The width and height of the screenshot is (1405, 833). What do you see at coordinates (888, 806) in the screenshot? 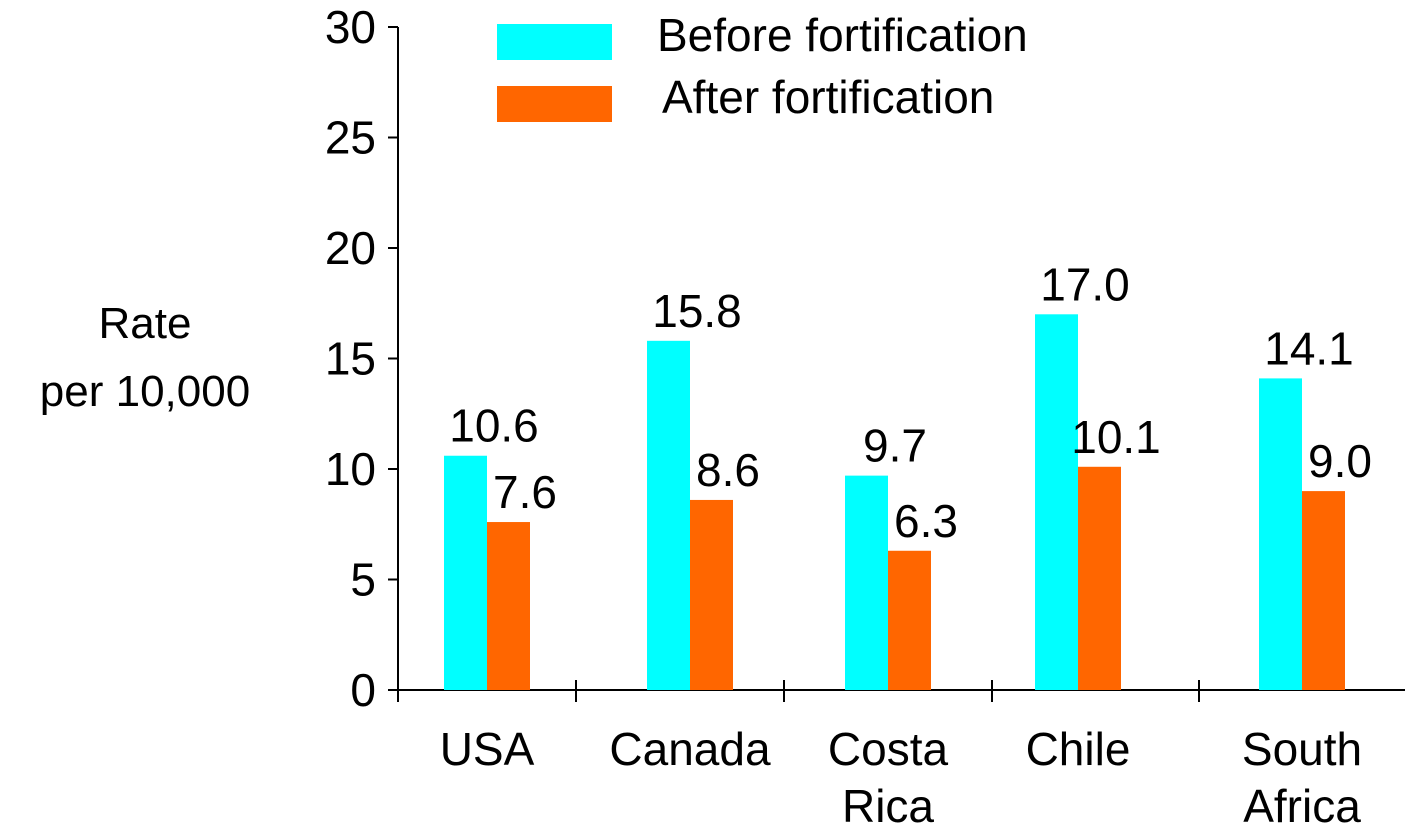
I see `x-tick-label: Rica` at bounding box center [888, 806].